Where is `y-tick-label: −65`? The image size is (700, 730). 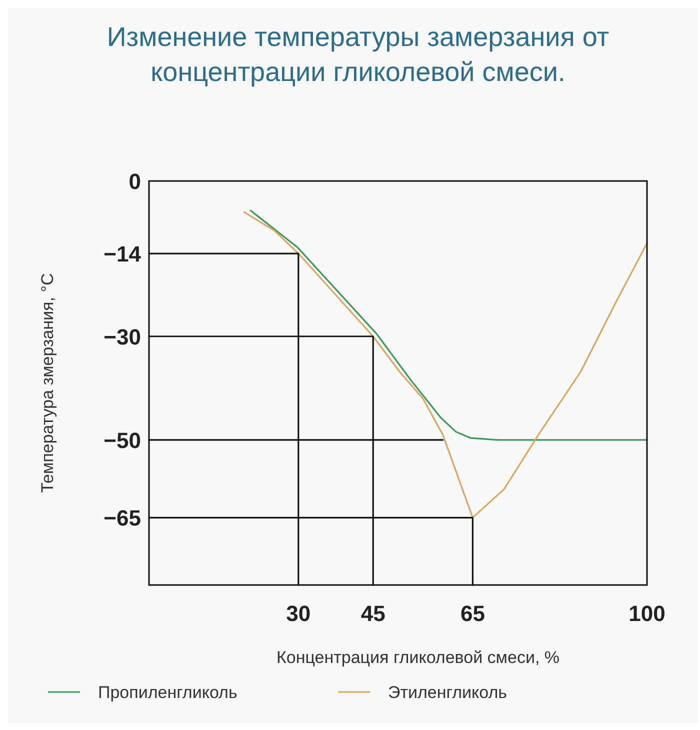 y-tick-label: −65 is located at coordinates (122, 518).